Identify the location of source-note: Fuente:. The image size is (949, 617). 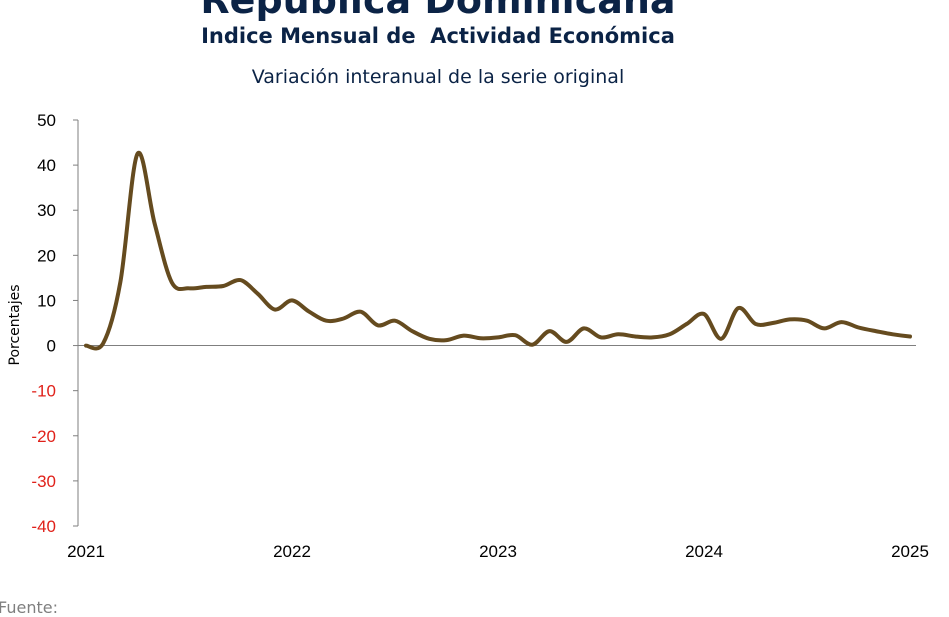
(29, 607).